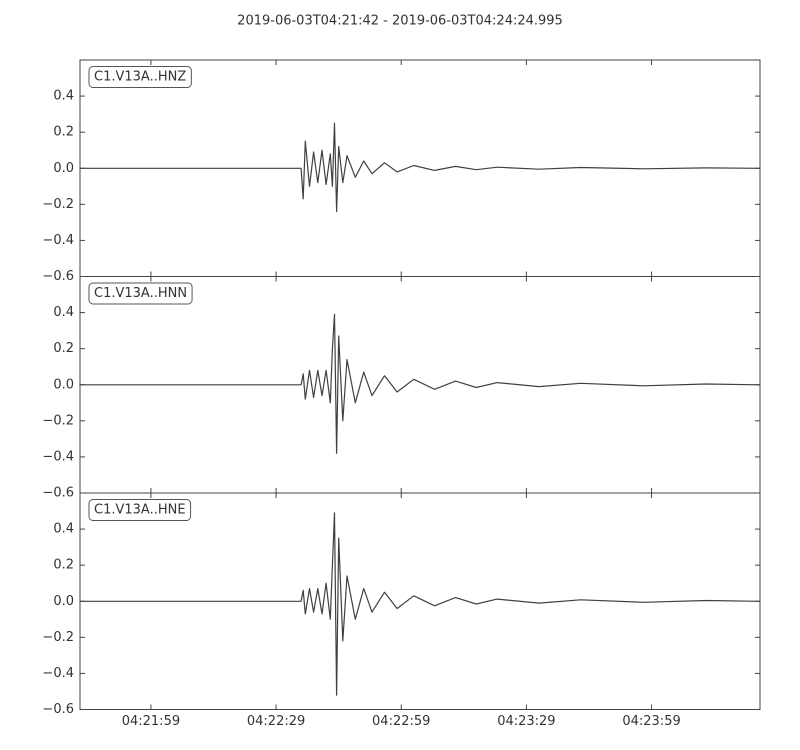 The image size is (800, 750). I want to click on trace-label: C1.V13A..HNN, so click(140, 293).